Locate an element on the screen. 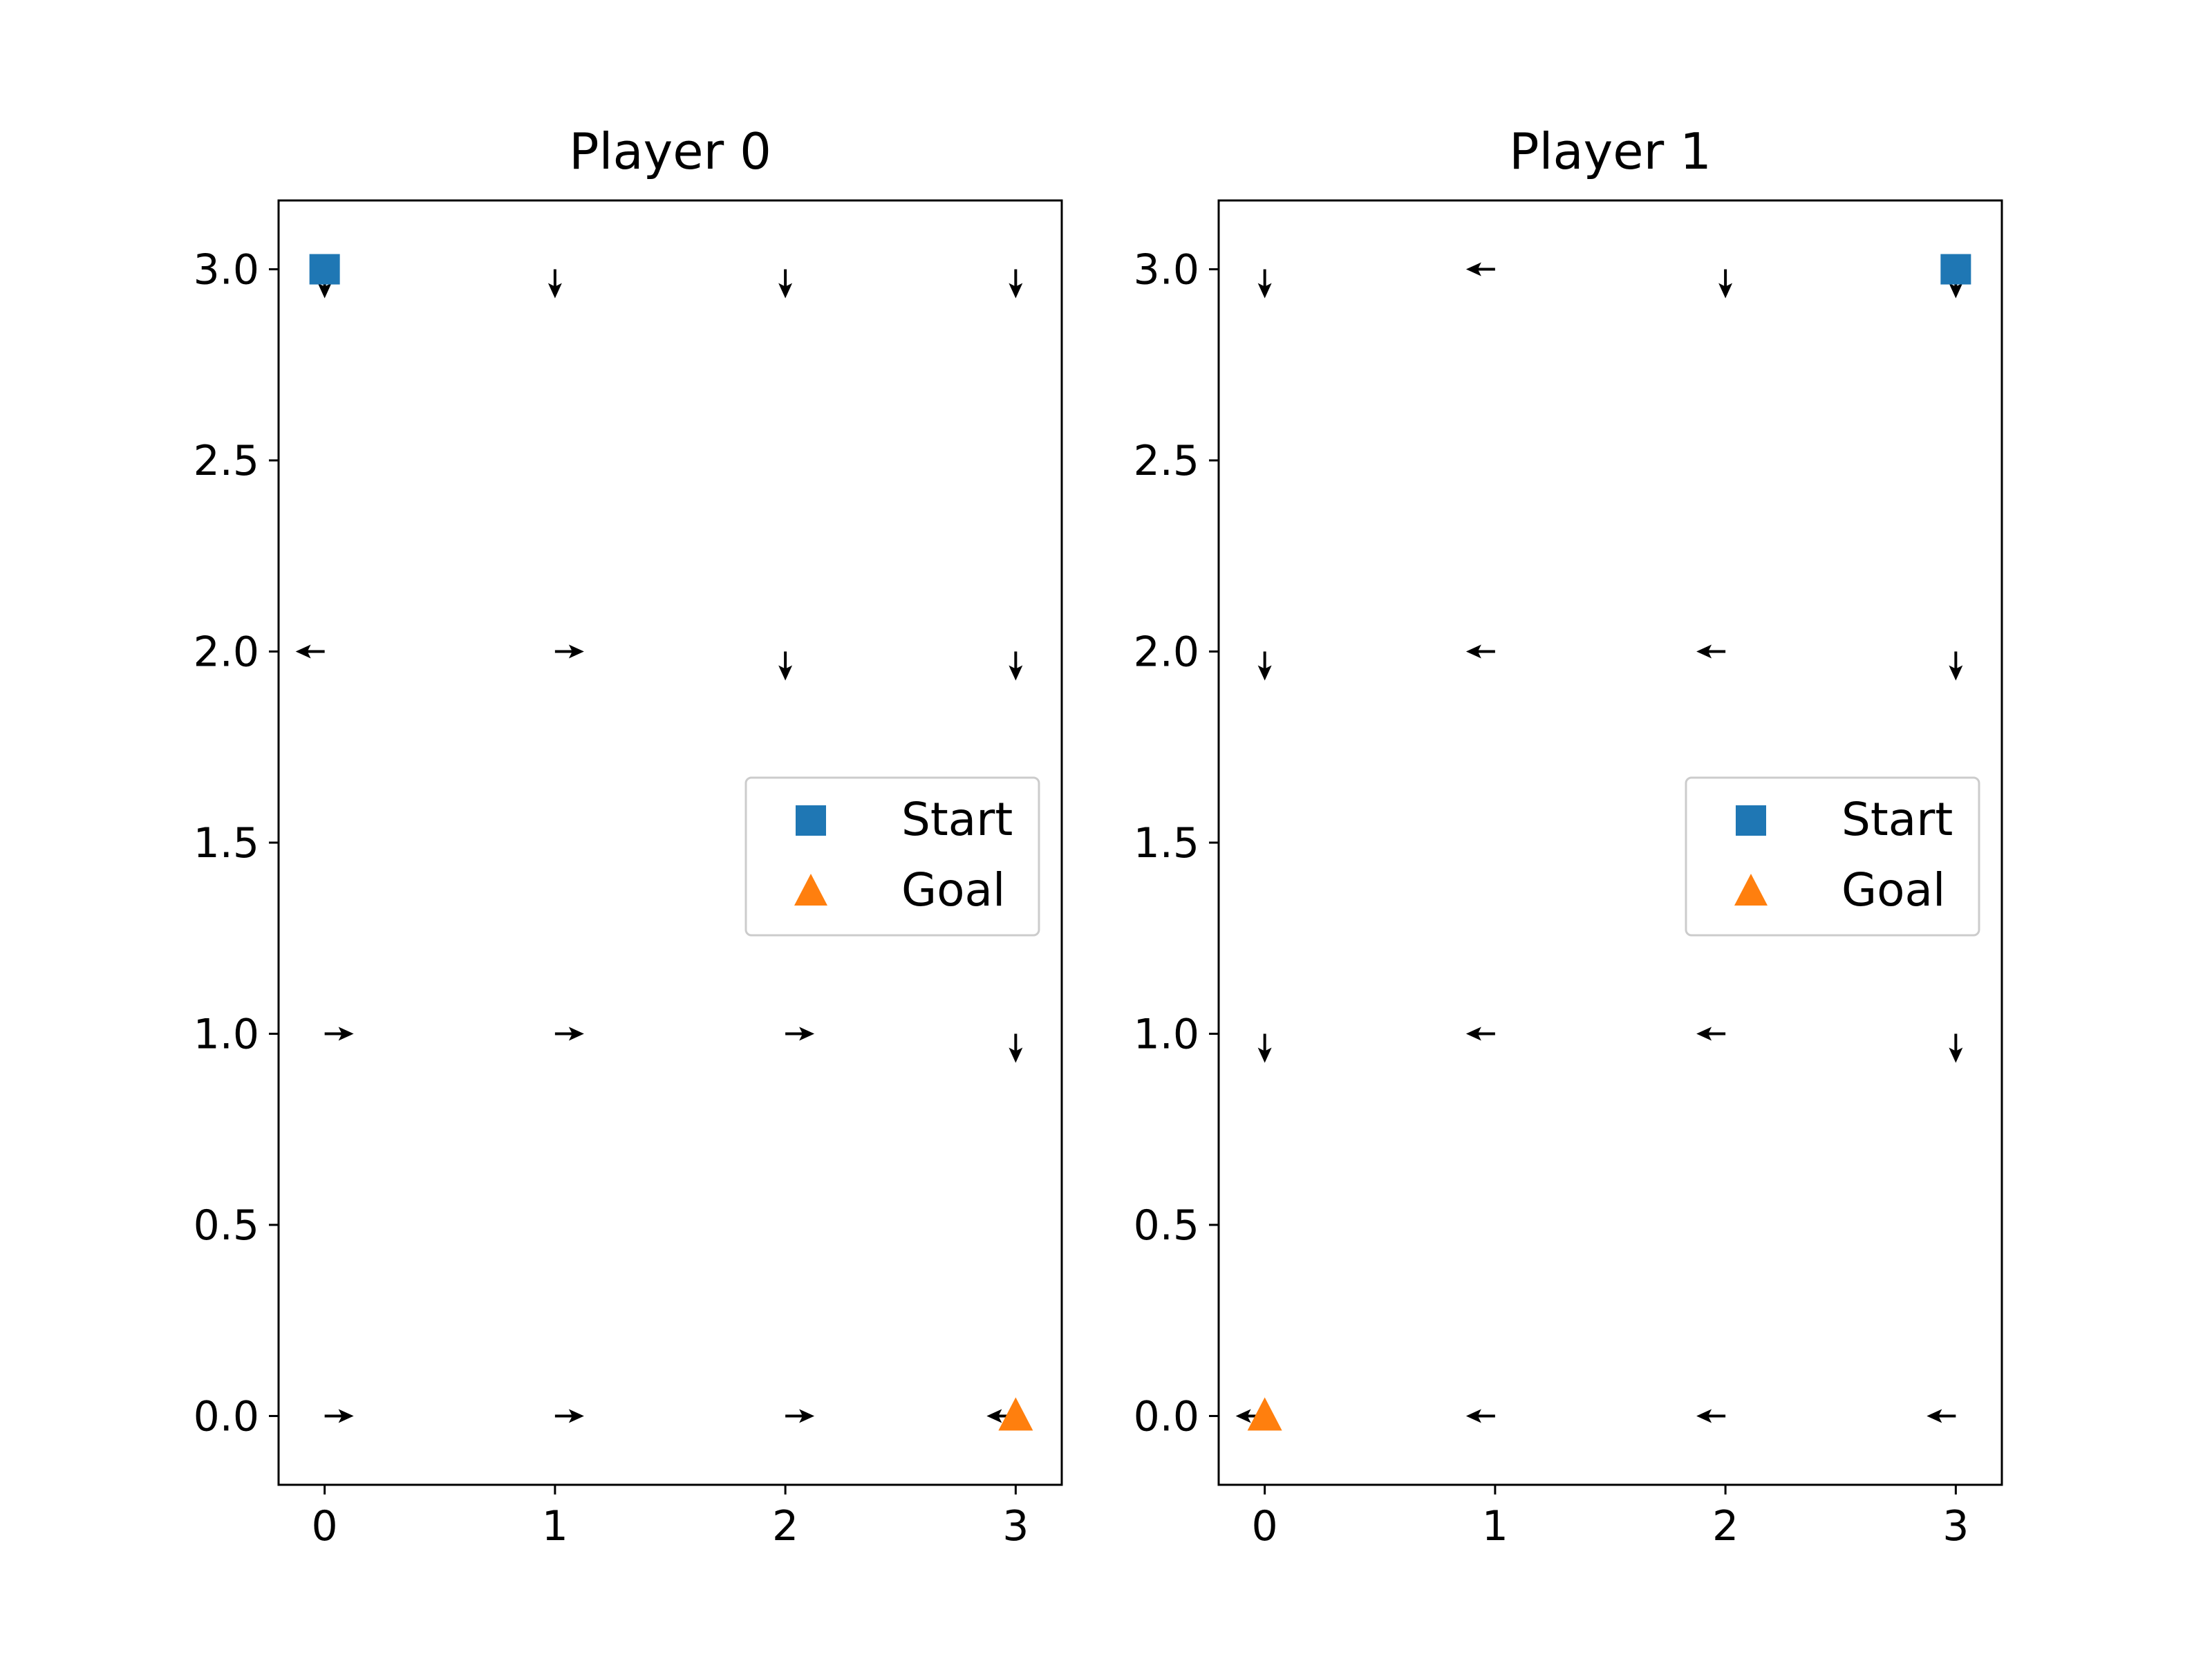 The width and height of the screenshot is (2212, 1659). subplot-title: Player 1 is located at coordinates (1610, 151).